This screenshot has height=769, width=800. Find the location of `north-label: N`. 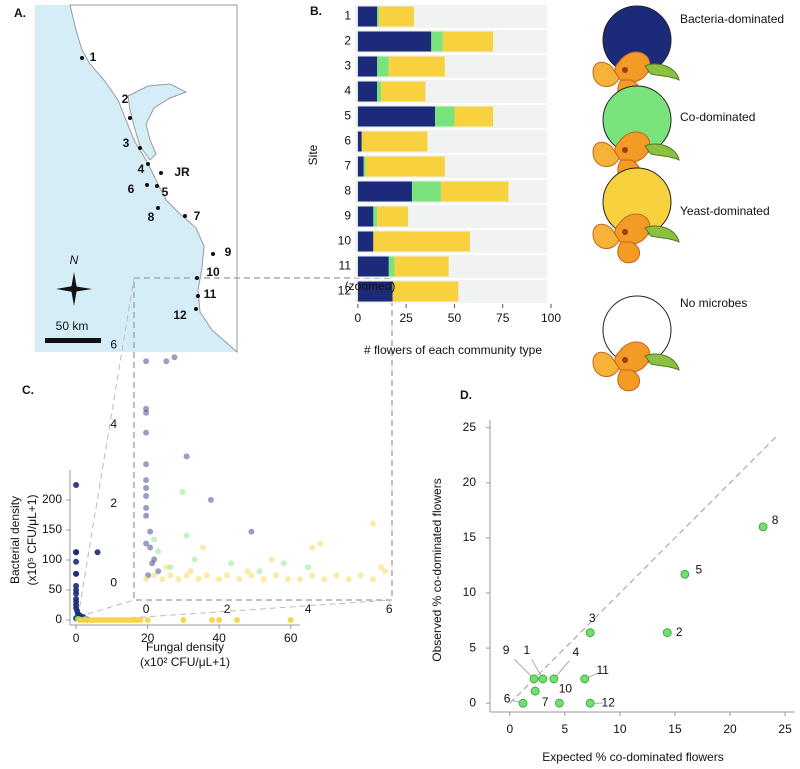

north-label: N is located at coordinates (74, 260).